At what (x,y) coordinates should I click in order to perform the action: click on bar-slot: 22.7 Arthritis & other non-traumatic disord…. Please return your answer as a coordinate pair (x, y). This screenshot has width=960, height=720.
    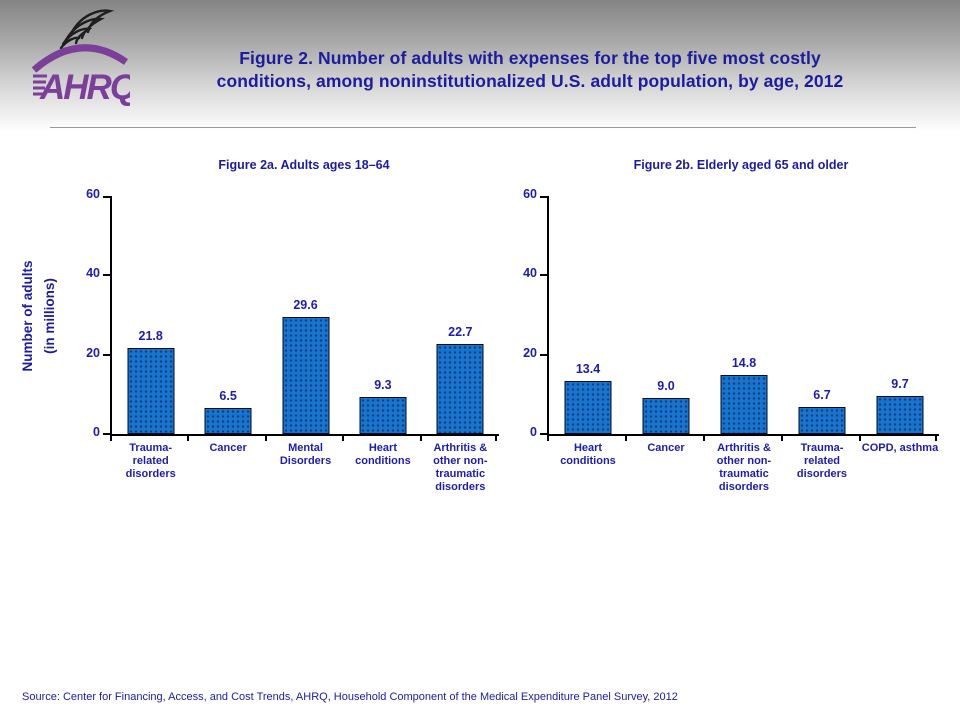
    Looking at the image, I should click on (460, 344).